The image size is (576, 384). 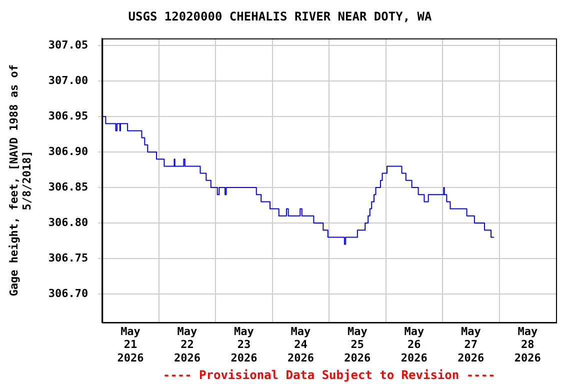 I want to click on x-tick-label: May 25 2026, so click(x=358, y=344).